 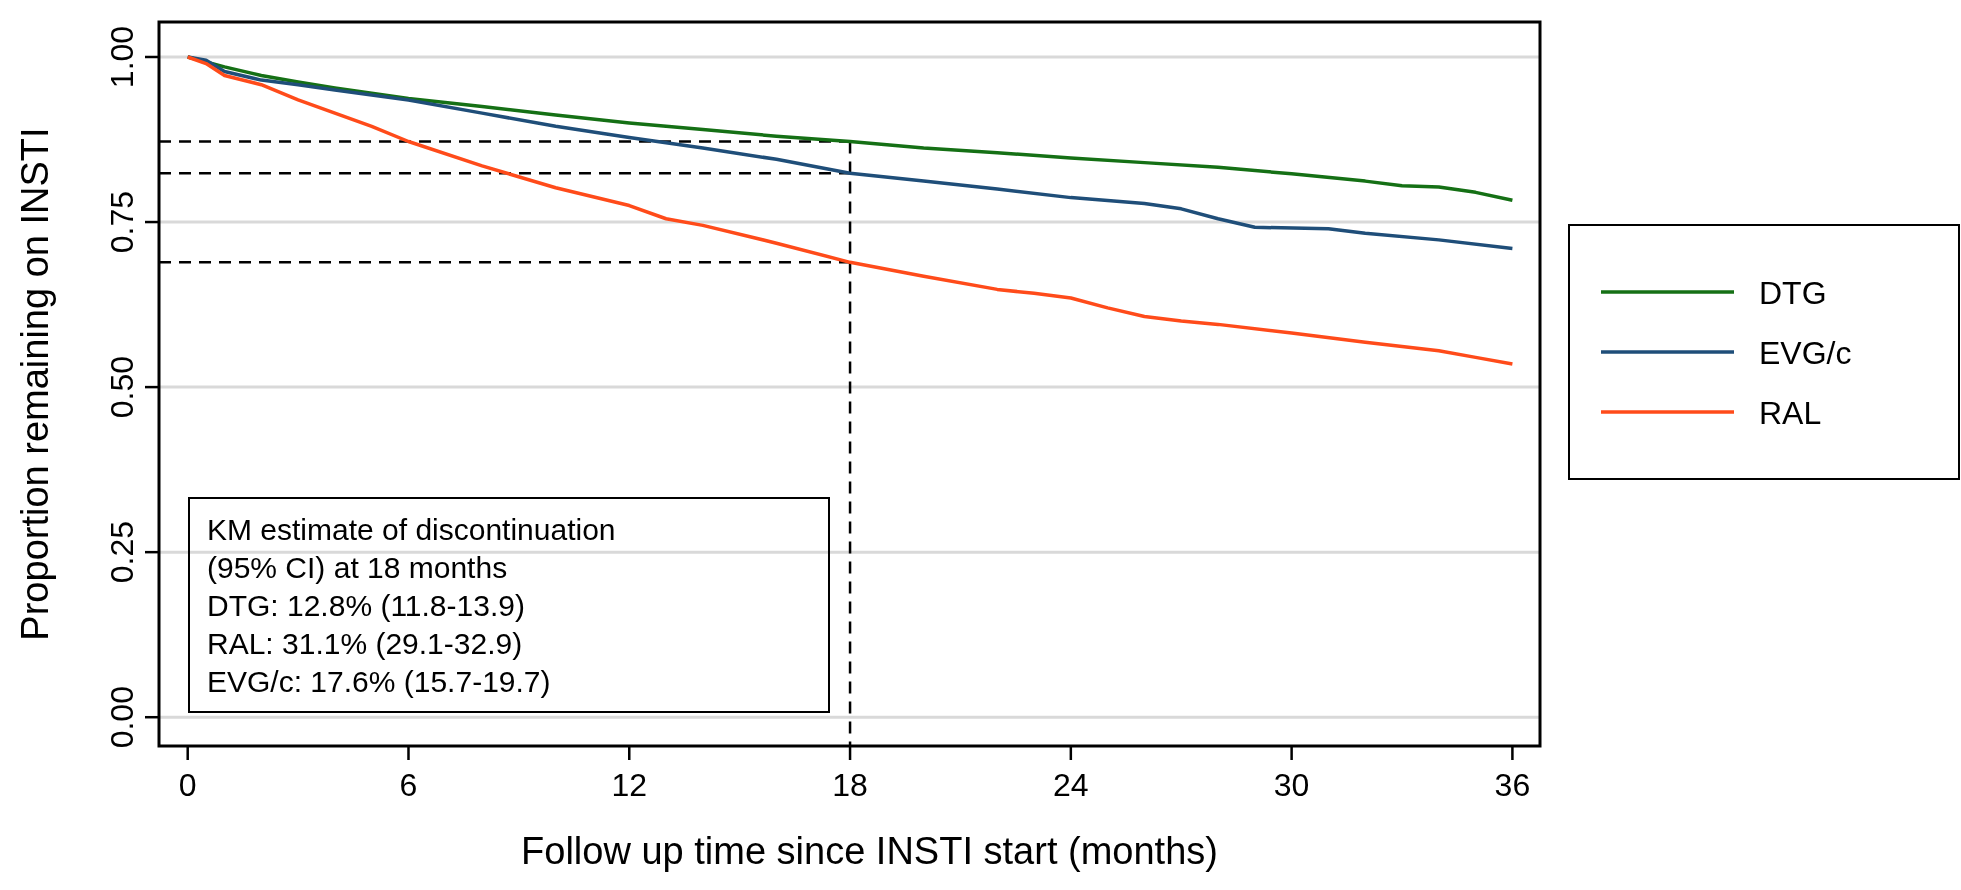 I want to click on x-tick-label: 6, so click(x=408, y=785).